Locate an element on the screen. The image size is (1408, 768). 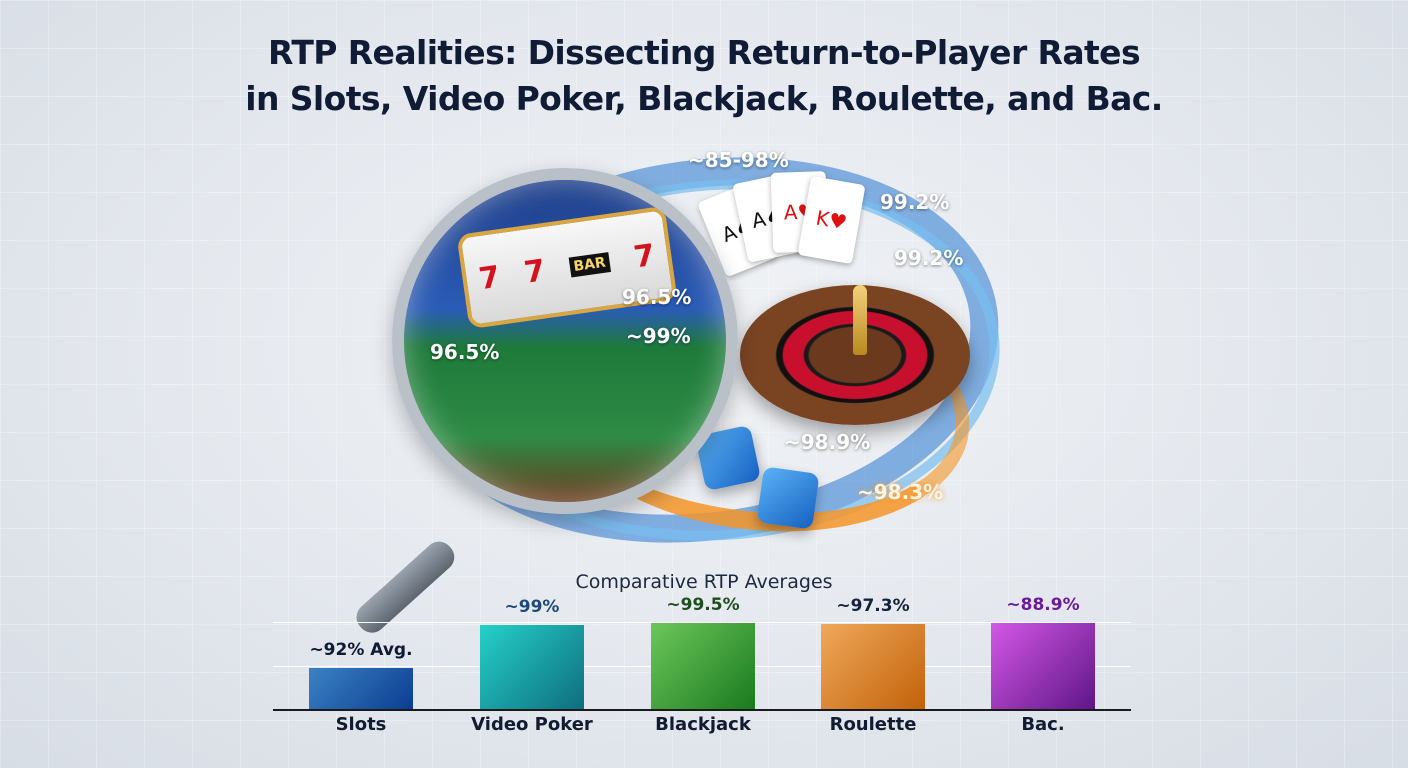
gridline is located at coordinates (702, 622).